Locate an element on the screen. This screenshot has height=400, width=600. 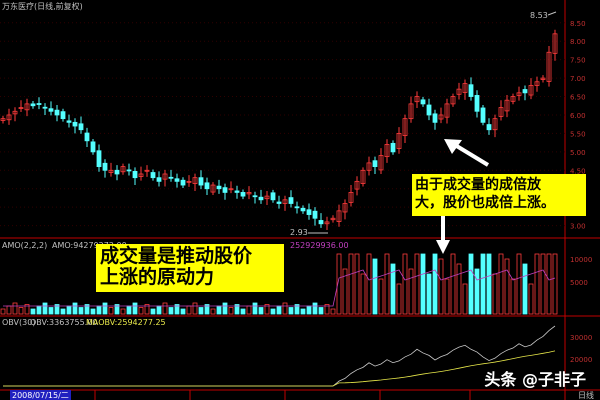
low-price-label: 2.93 is located at coordinates (299, 232).